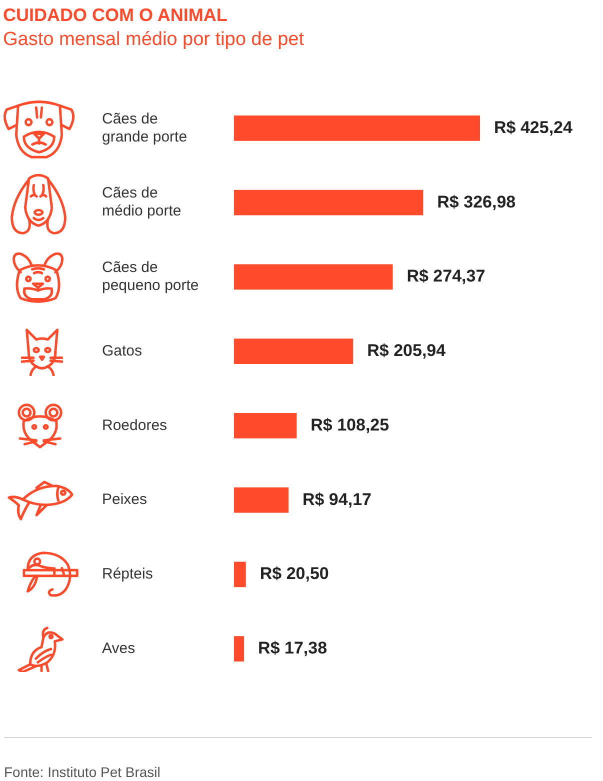 Image resolution: width=603 pixels, height=781 pixels. What do you see at coordinates (127, 574) in the screenshot?
I see `y-tick-label: Répteis` at bounding box center [127, 574].